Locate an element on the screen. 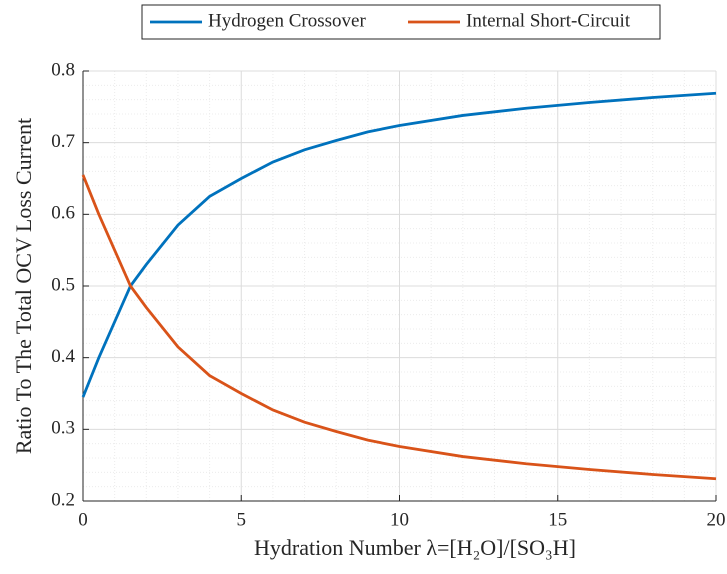 Image resolution: width=727 pixels, height=574 pixels. y-tick-label: 0.8 is located at coordinates (63, 69).